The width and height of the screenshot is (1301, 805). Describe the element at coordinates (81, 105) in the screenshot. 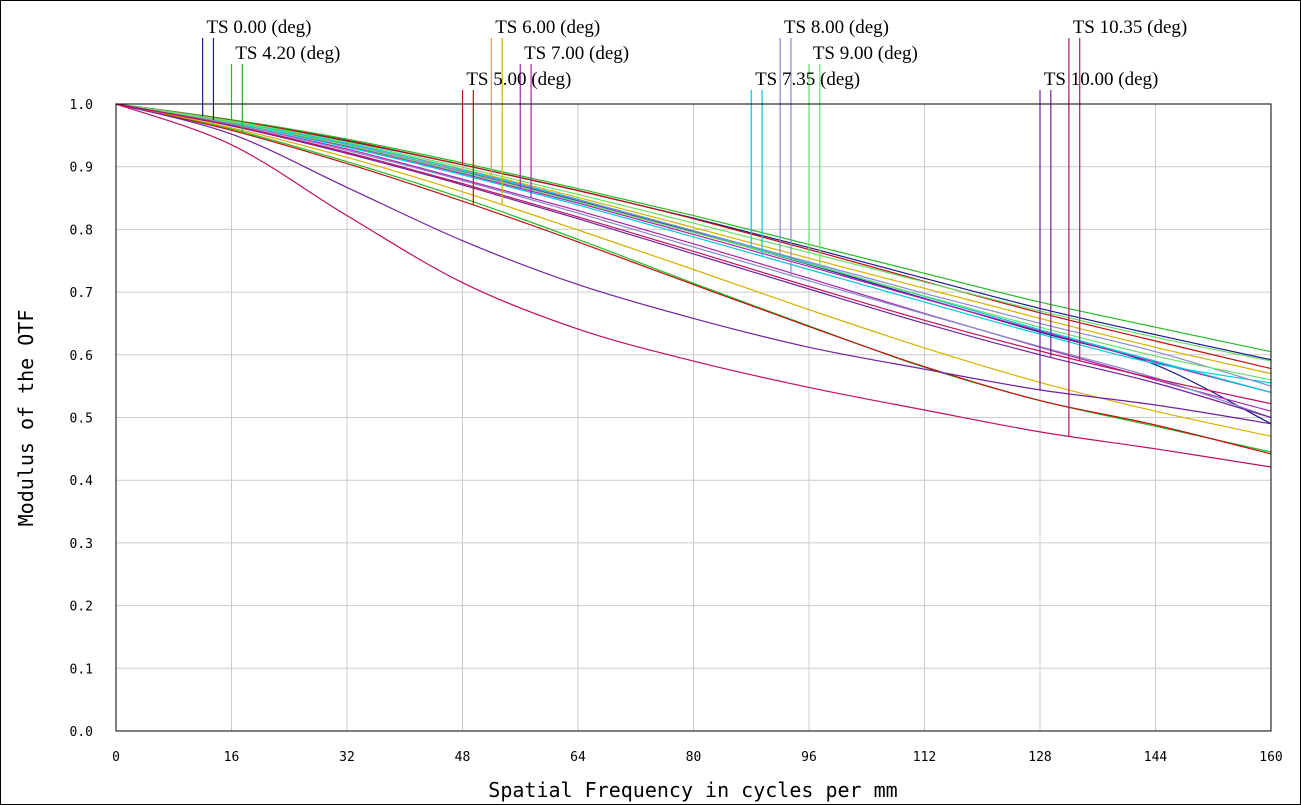

I see `y-tick-label: 1.0` at that location.